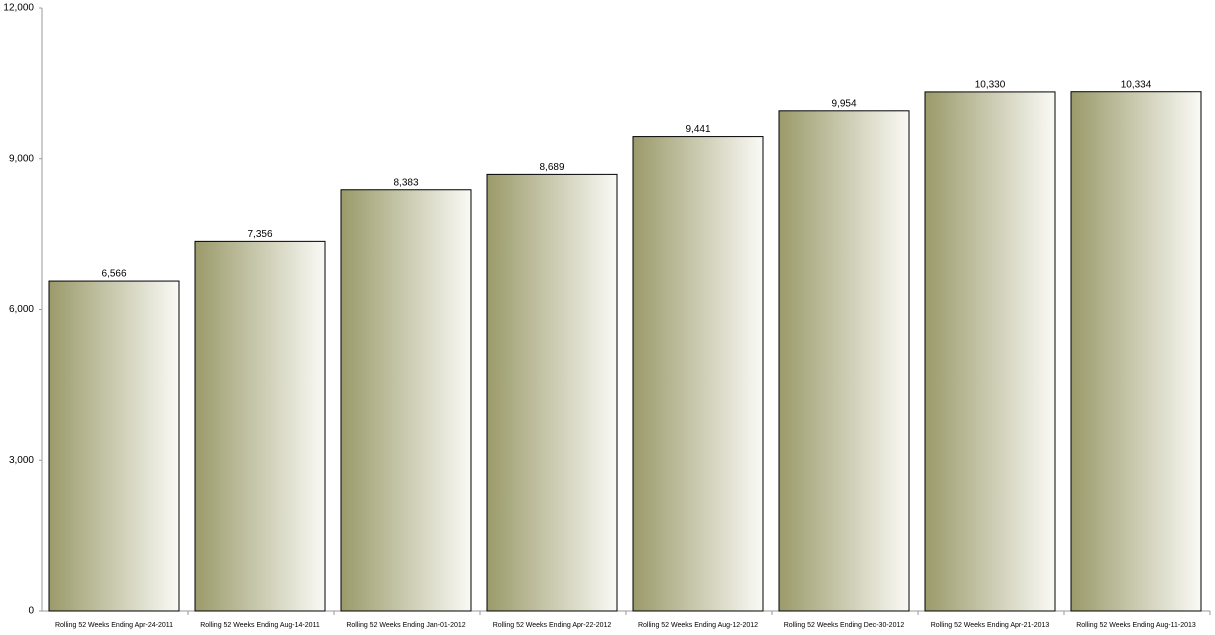  Describe the element at coordinates (990, 85) in the screenshot. I see `value-label: 10,330` at that location.